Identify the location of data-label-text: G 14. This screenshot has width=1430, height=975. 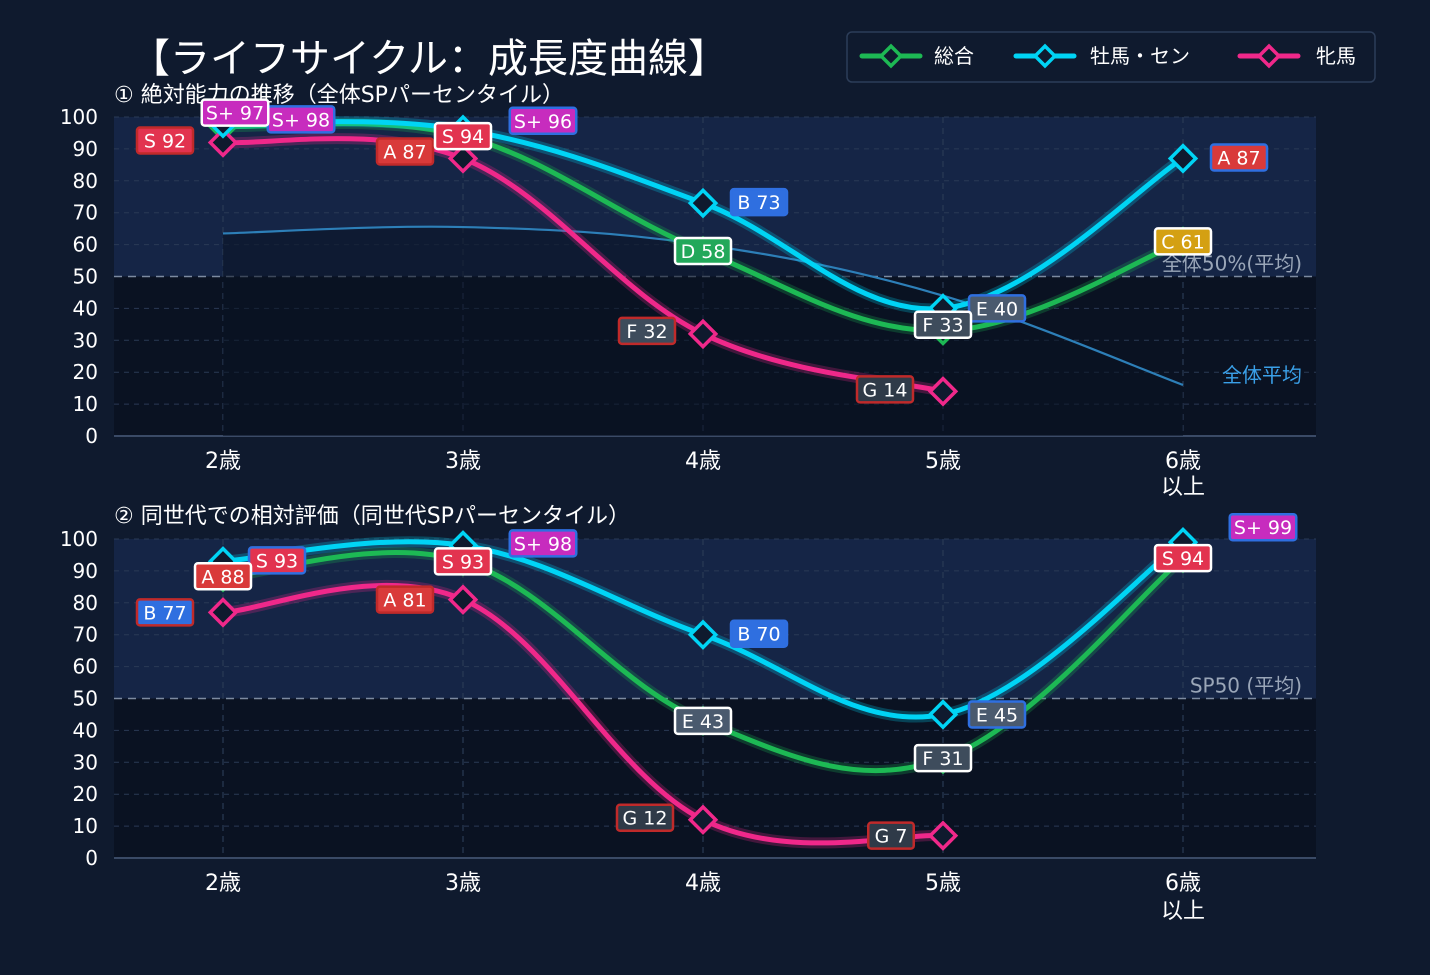
(885, 390).